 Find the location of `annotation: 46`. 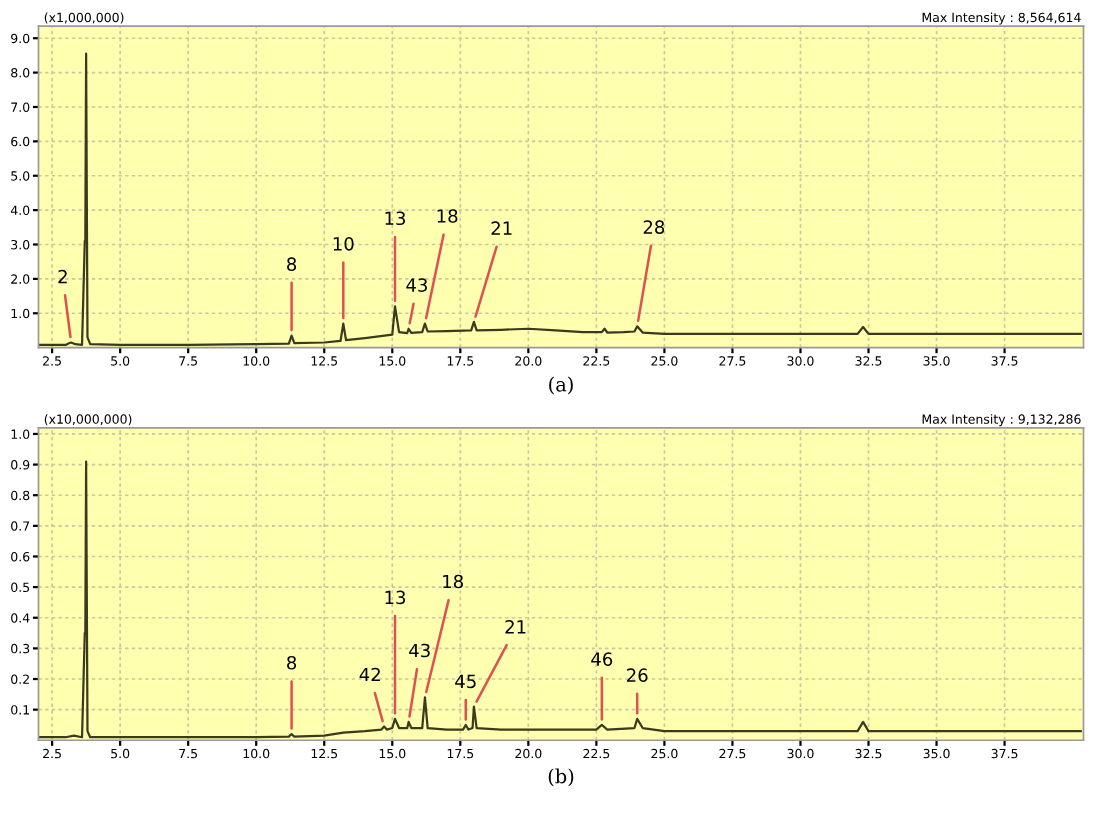

annotation: 46 is located at coordinates (602, 659).